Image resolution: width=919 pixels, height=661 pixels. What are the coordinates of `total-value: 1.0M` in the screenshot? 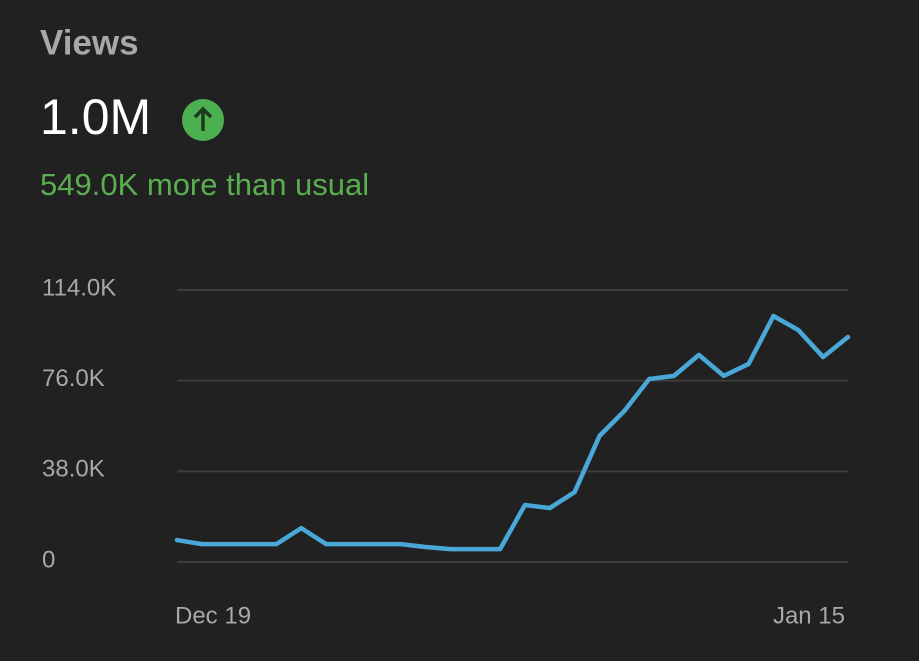 It's located at (95, 117).